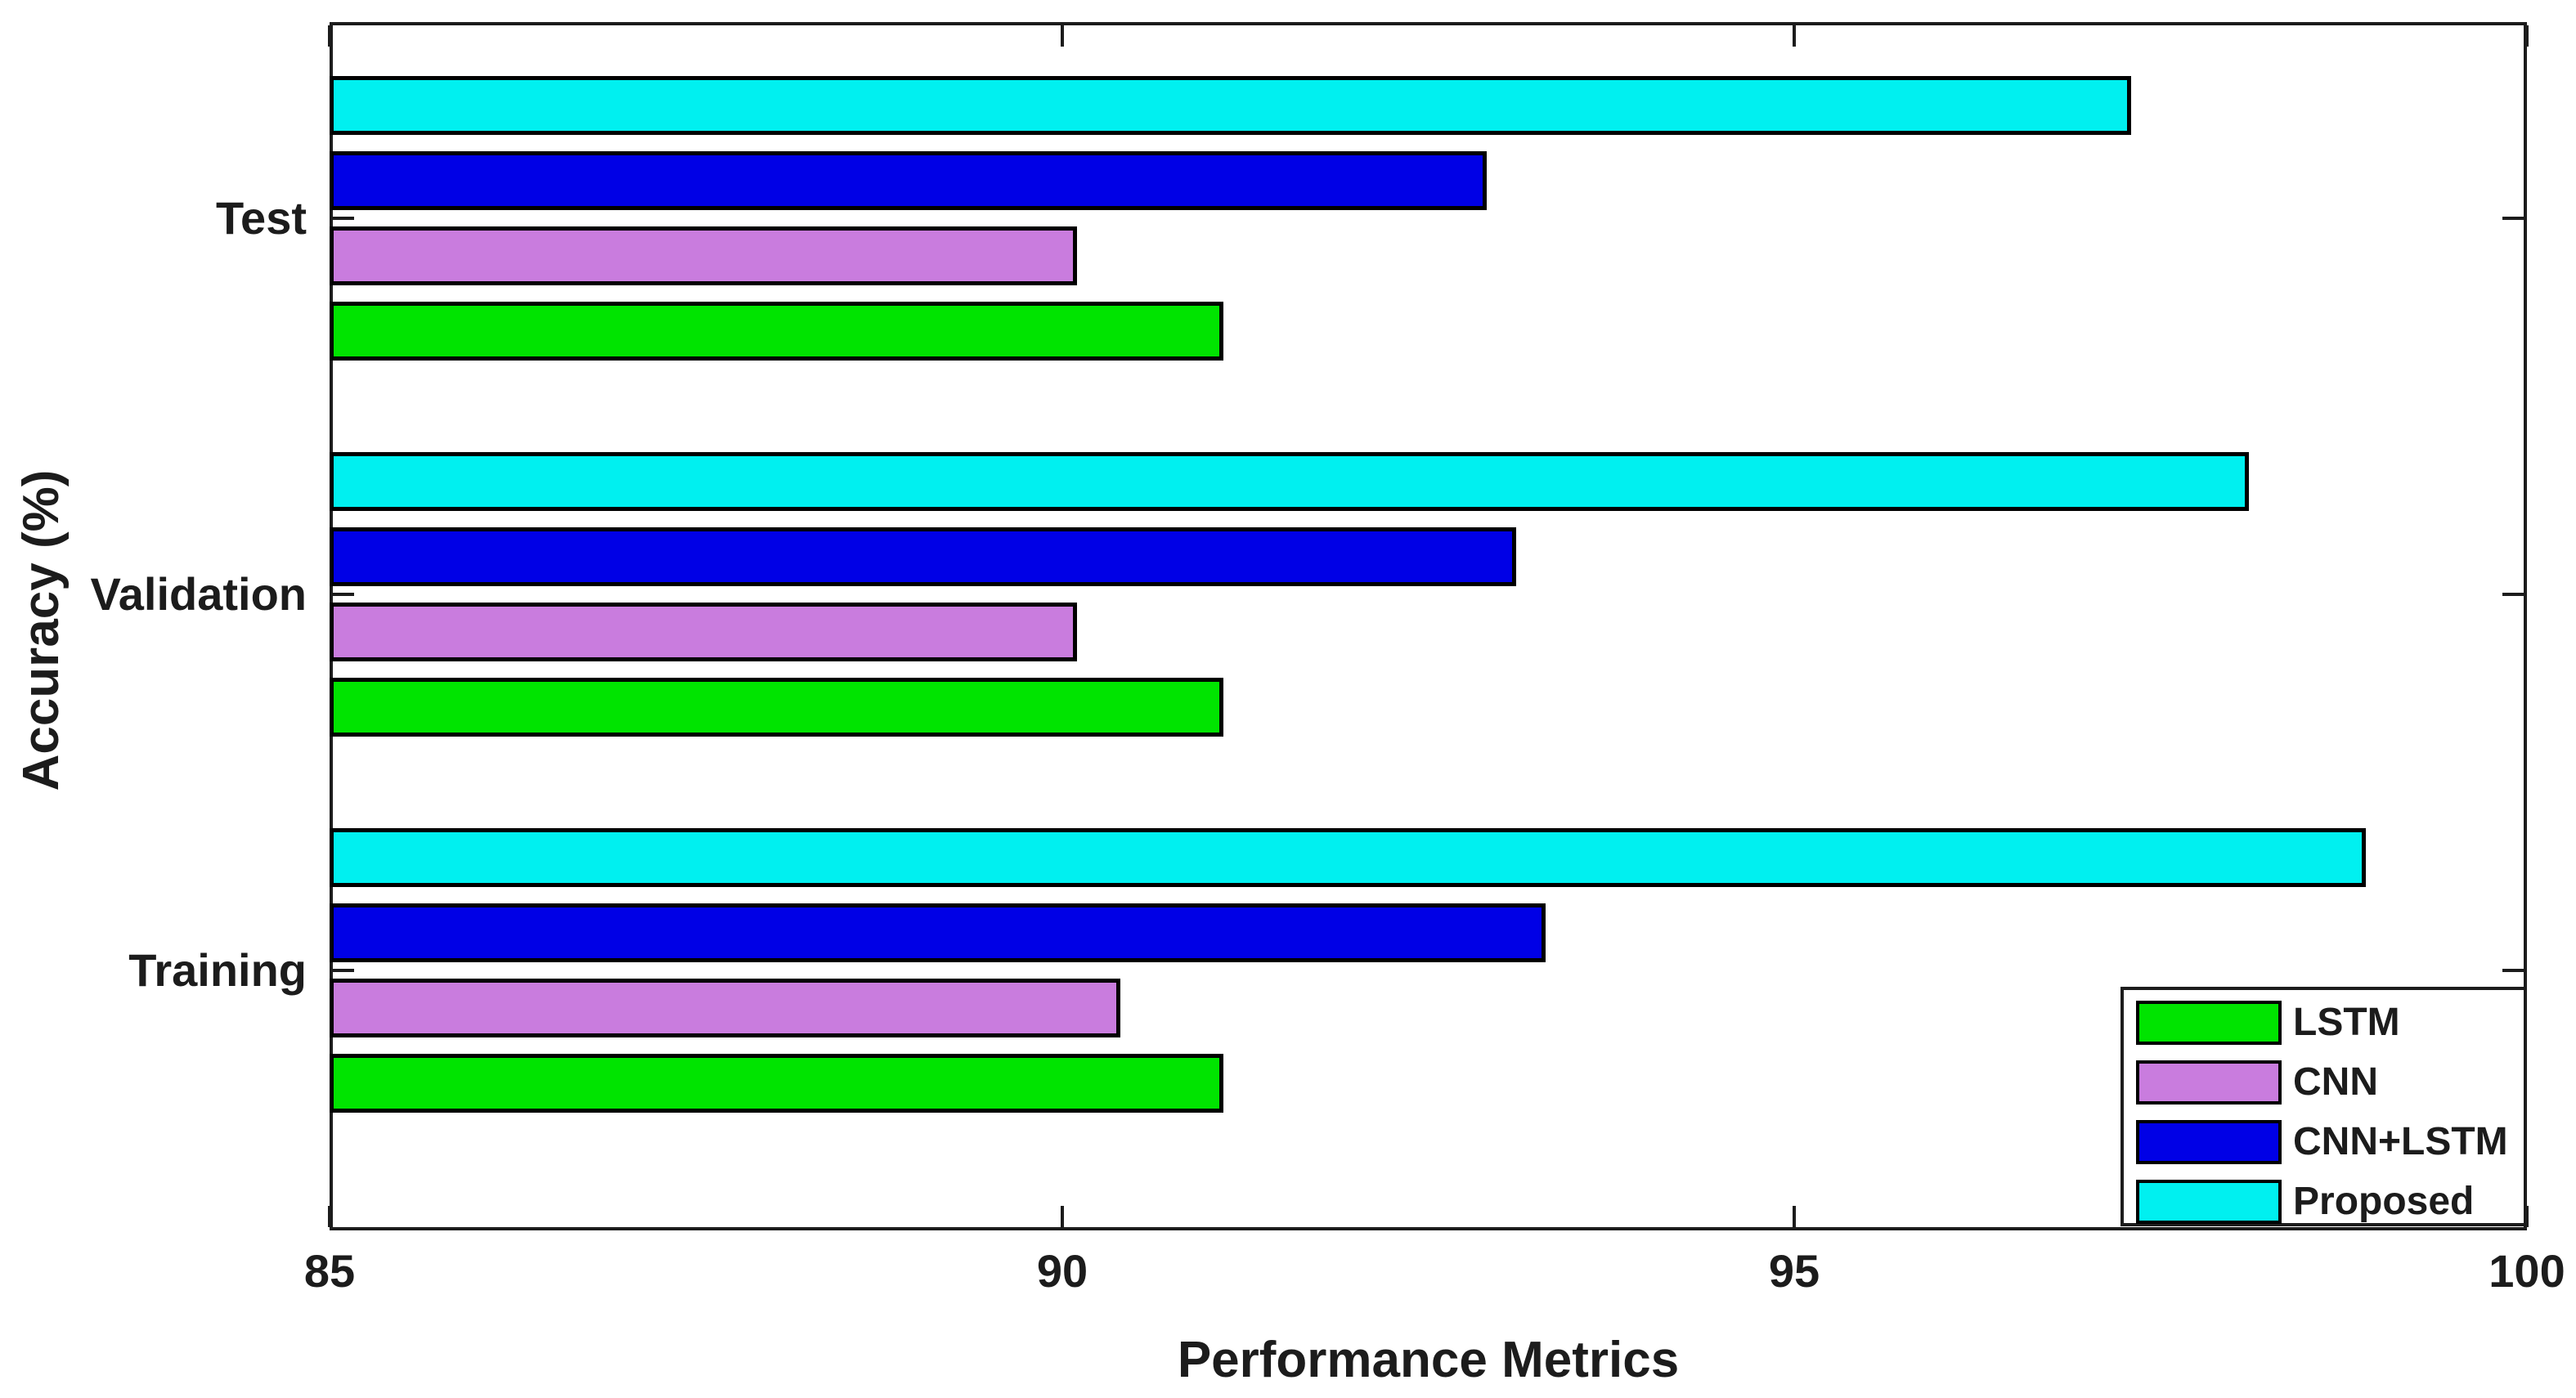  I want to click on legend-swatch-cnn-lstm, so click(2209, 1142).